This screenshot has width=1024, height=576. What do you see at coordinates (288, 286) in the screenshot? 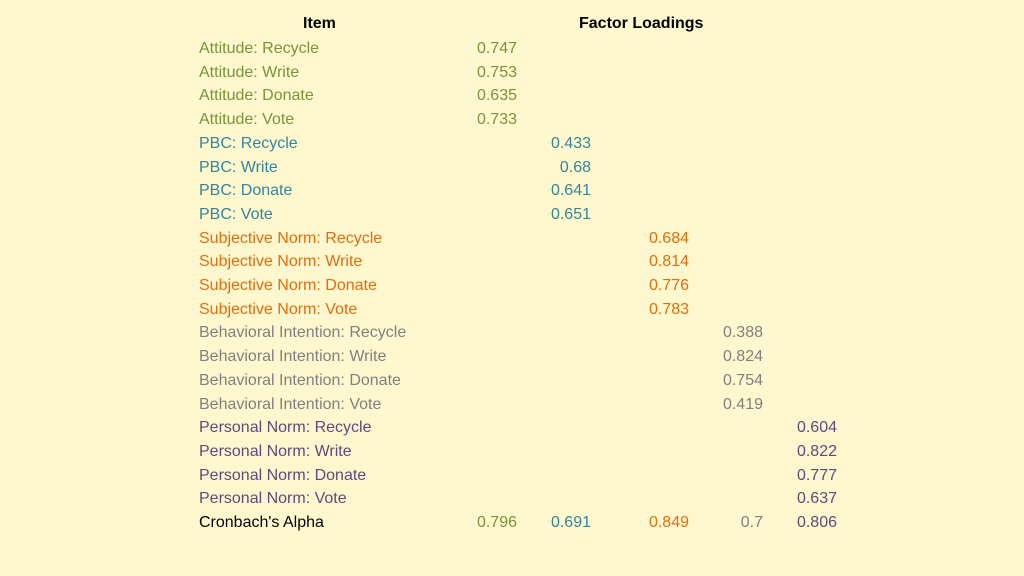
I see `item-label: Subjective Norm: Donate` at bounding box center [288, 286].